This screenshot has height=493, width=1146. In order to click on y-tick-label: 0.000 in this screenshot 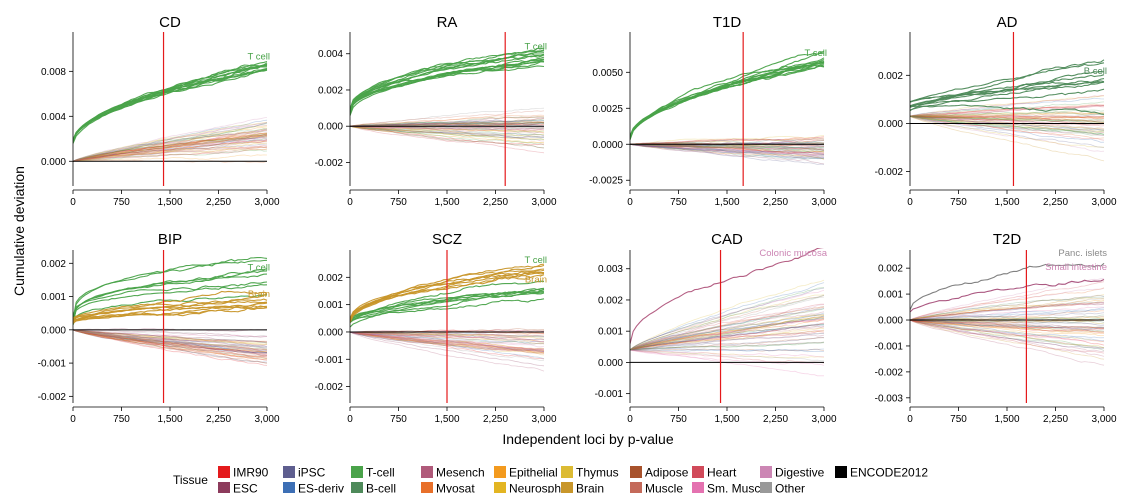, I will do `click(53, 162)`.